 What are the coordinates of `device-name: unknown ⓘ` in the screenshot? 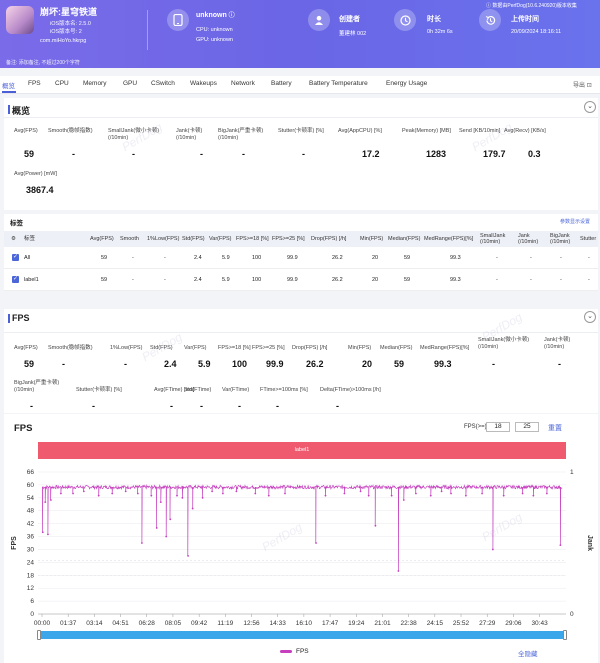 It's located at (215, 15).